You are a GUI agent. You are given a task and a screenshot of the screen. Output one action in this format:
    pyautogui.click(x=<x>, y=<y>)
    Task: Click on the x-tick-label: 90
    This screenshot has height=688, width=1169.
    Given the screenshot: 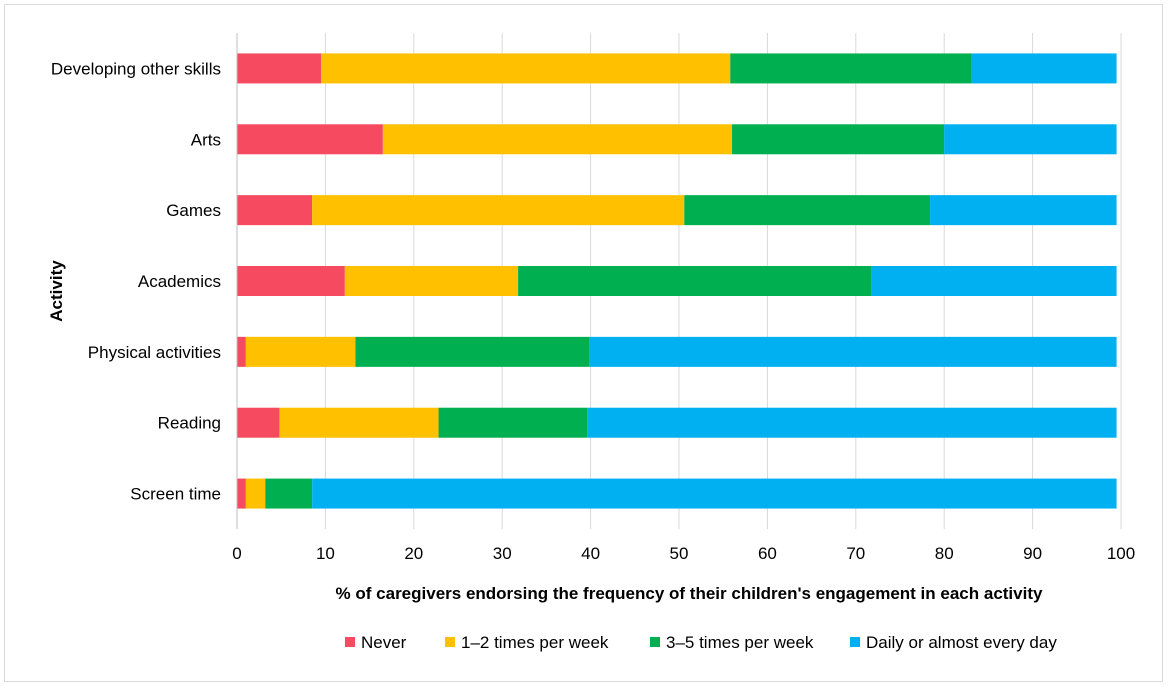 What is the action you would take?
    pyautogui.click(x=1032, y=553)
    